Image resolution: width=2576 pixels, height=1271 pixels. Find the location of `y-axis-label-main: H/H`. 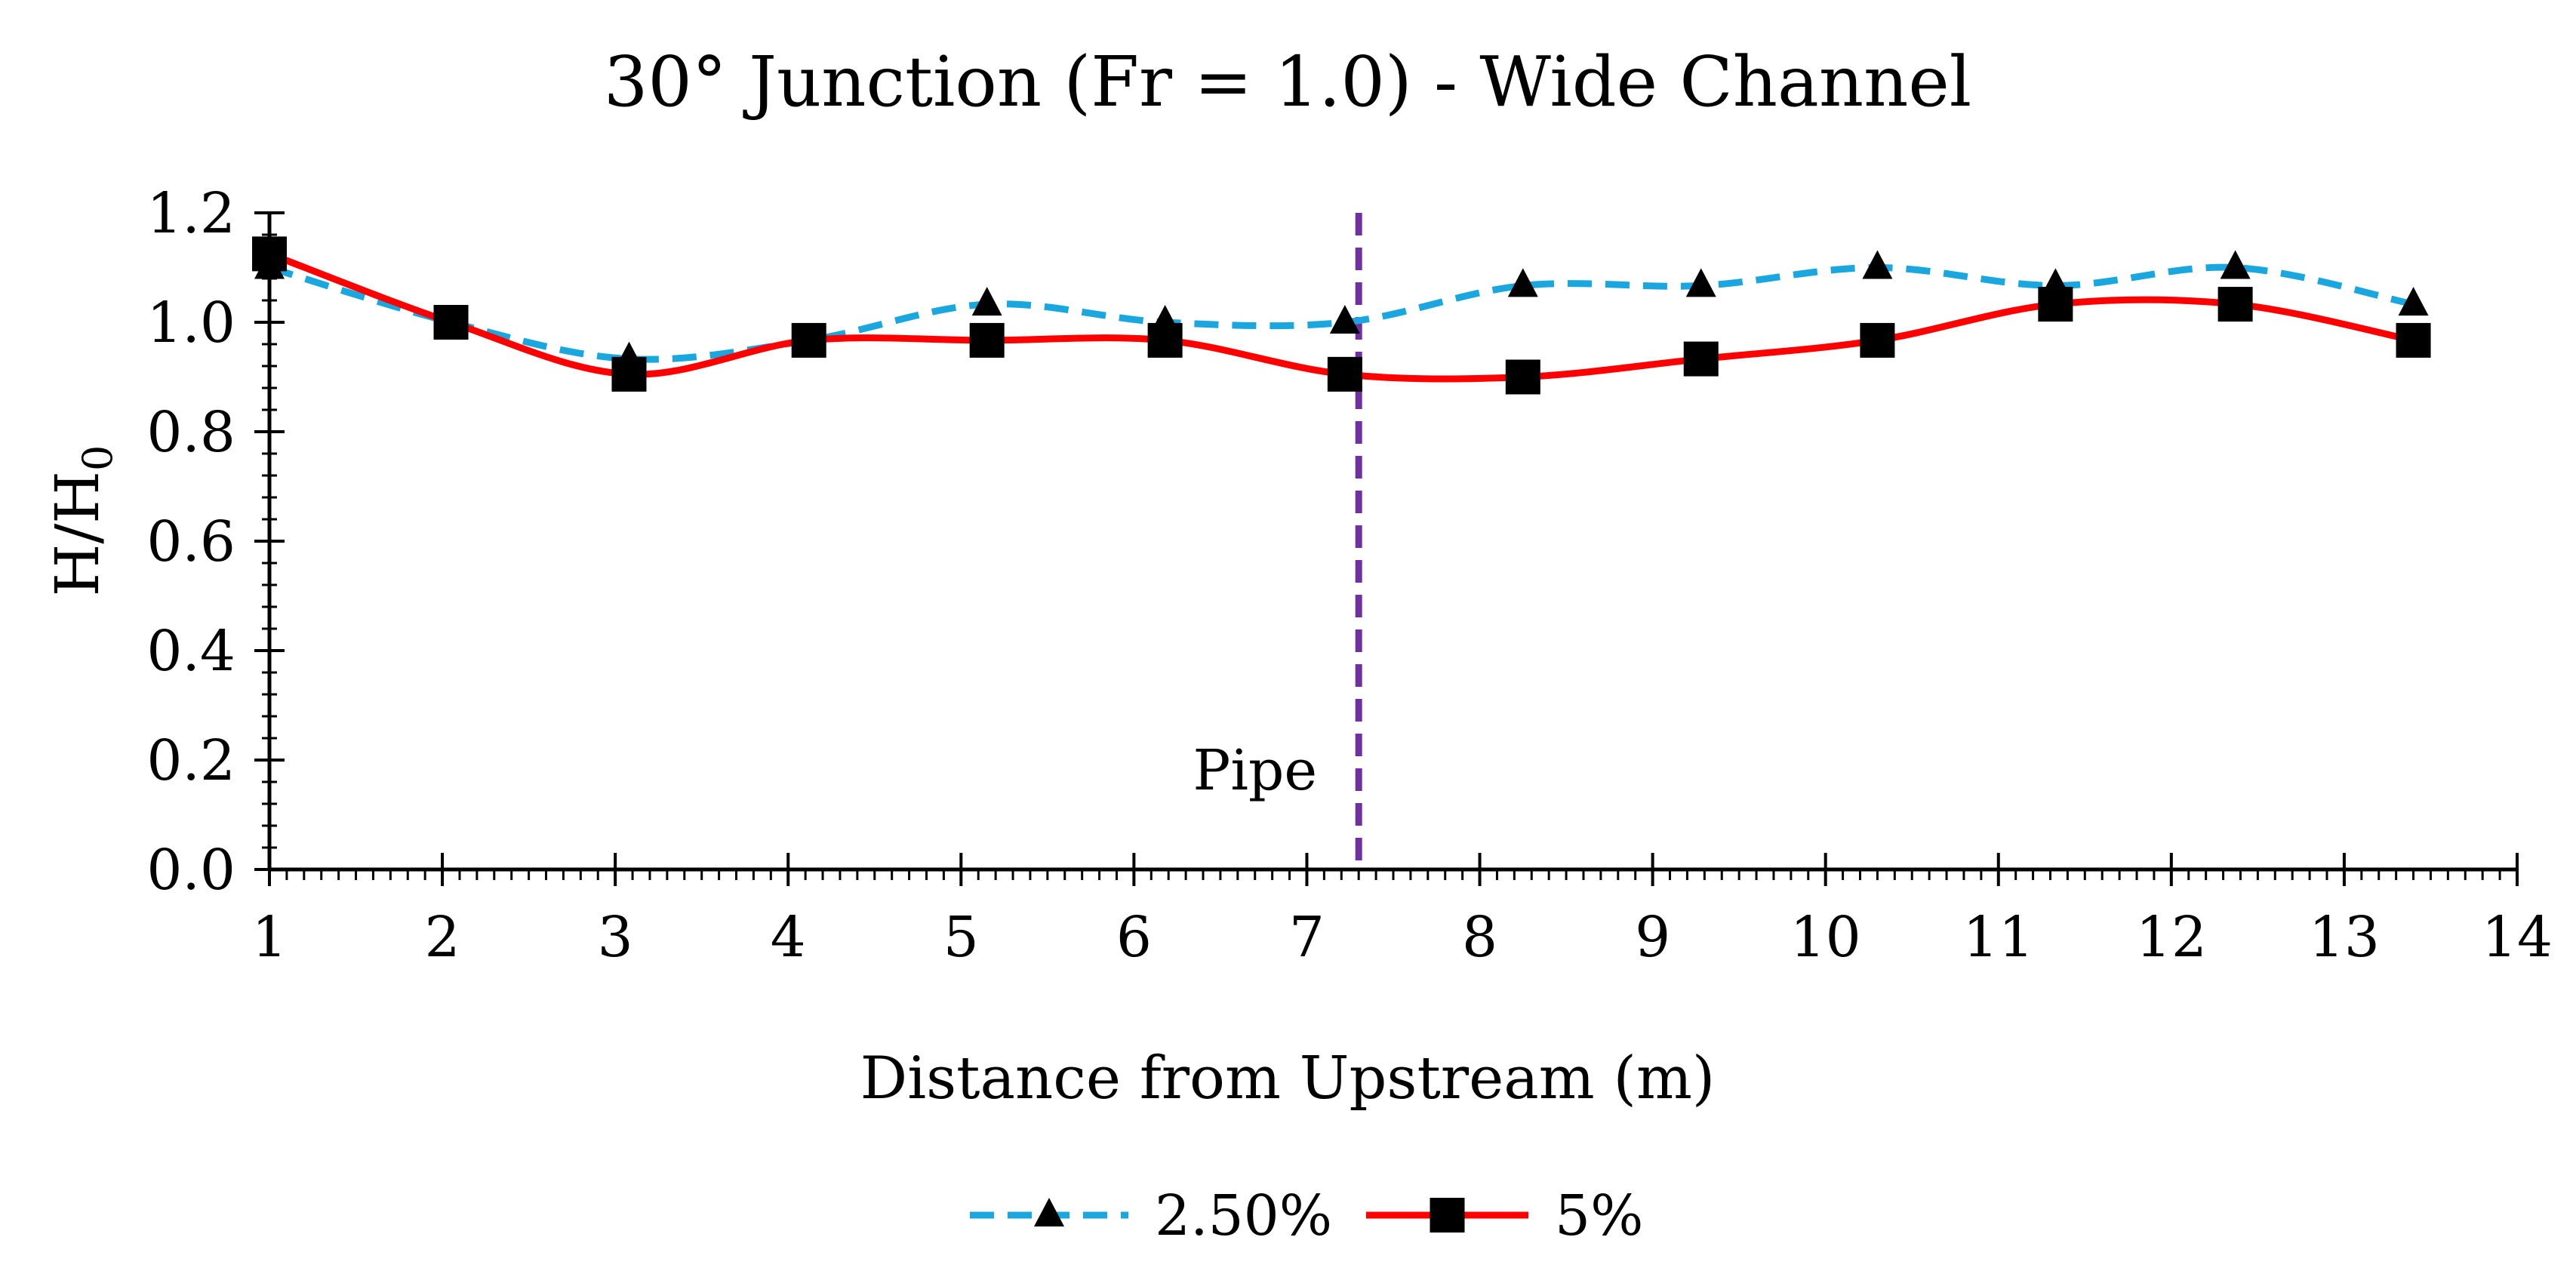

y-axis-label-main: H/H is located at coordinates (77, 533).